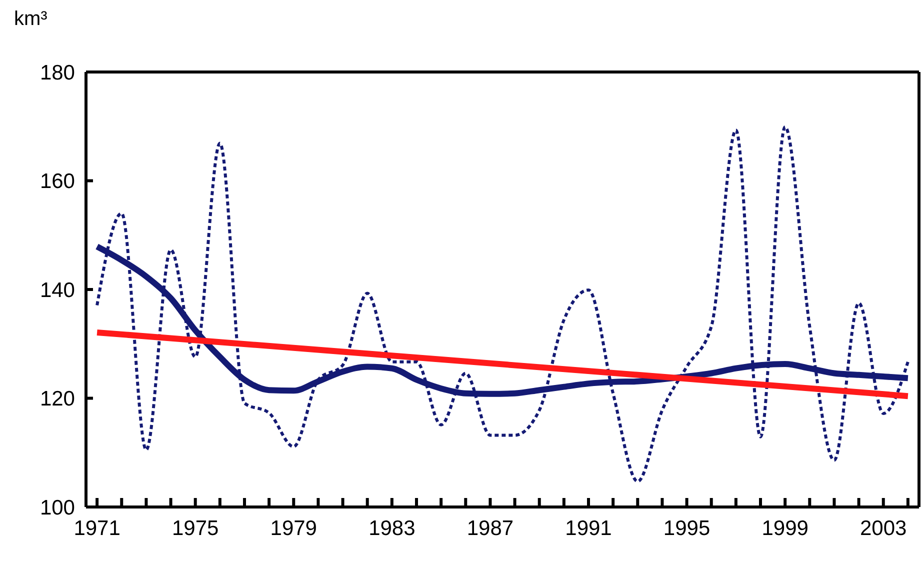 Image resolution: width=922 pixels, height=567 pixels. Describe the element at coordinates (686, 528) in the screenshot. I see `x-tick-label: 1995` at that location.